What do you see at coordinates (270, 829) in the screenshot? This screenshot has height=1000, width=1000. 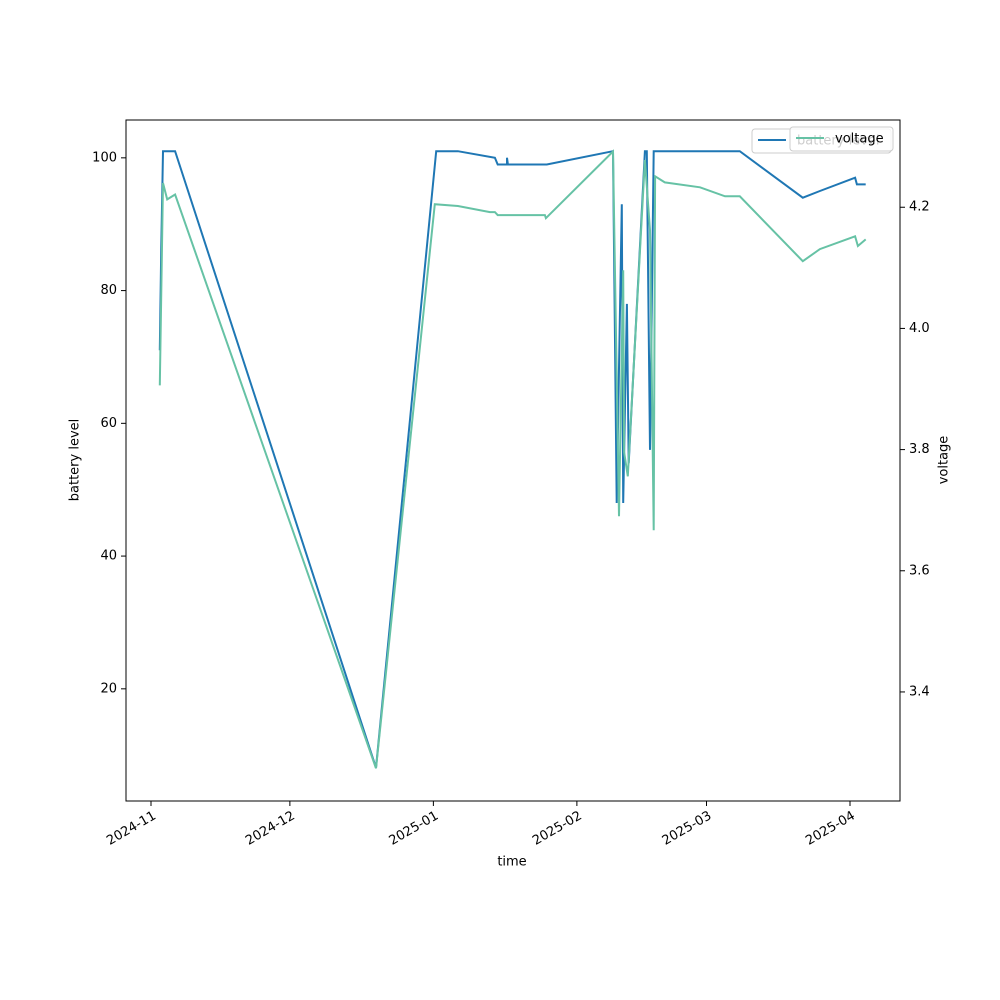 I see `x-tick-label: 2024-12` at bounding box center [270, 829].